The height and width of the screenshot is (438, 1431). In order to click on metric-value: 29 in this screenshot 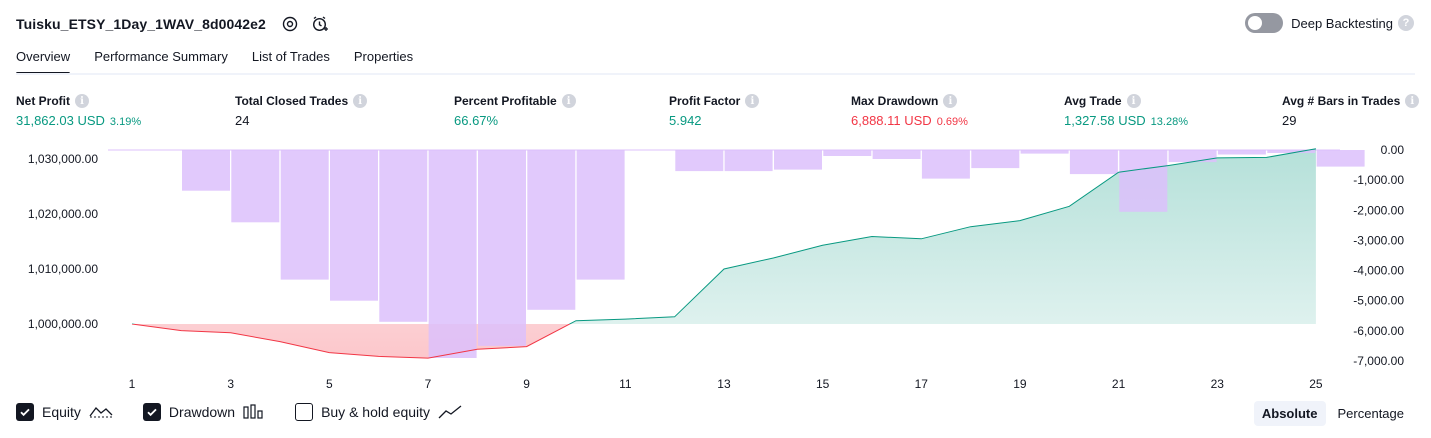, I will do `click(1289, 120)`.